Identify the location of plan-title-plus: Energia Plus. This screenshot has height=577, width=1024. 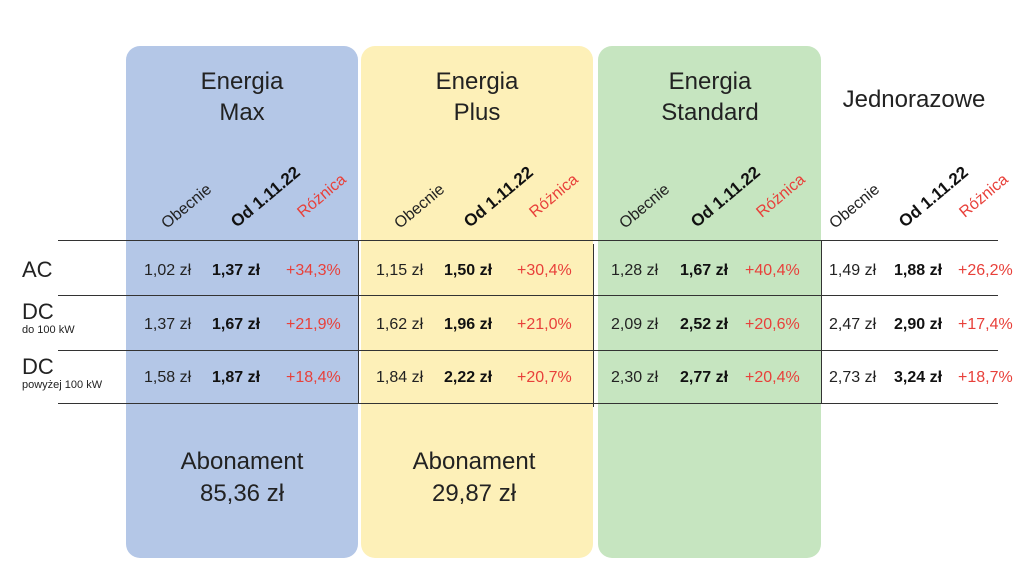
(477, 97).